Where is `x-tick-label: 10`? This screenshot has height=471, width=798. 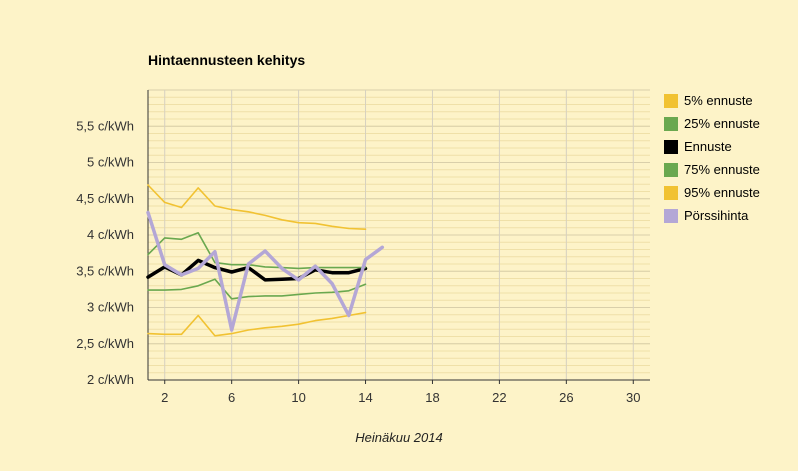 x-tick-label: 10 is located at coordinates (298, 397).